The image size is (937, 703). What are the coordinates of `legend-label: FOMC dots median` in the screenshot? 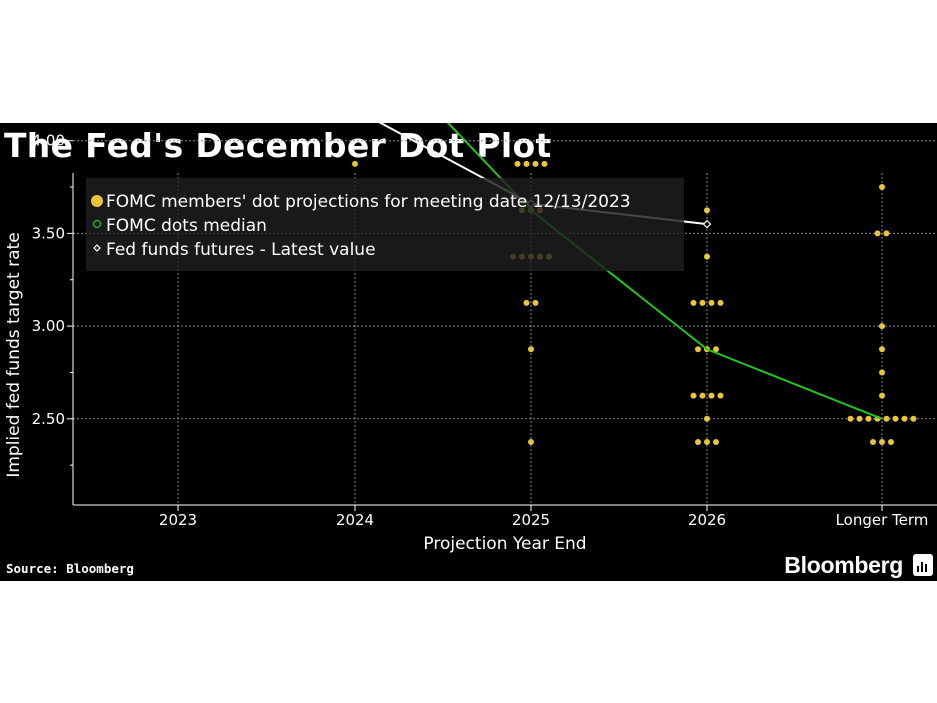 It's located at (186, 226).